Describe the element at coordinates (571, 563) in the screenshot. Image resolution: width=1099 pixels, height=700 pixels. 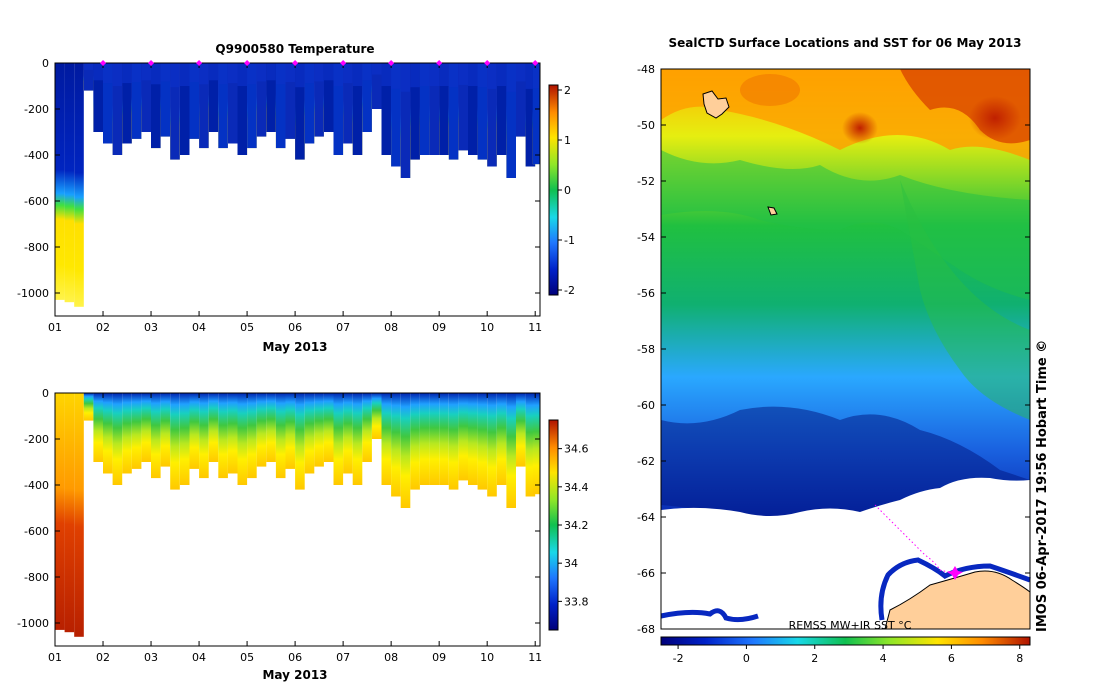
I see `colorbar-tick-label: 34` at that location.